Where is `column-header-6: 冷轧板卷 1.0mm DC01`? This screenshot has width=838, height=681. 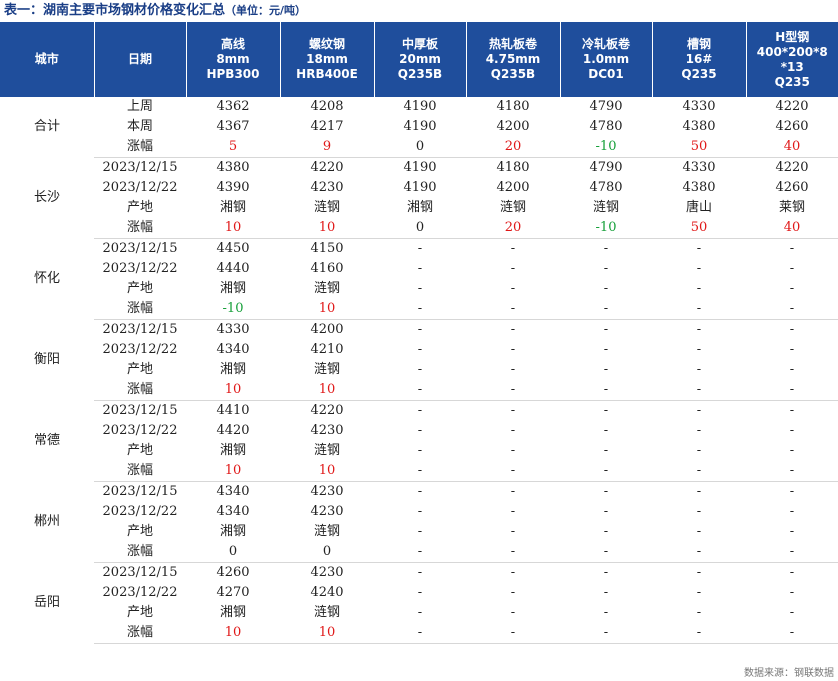 column-header-6: 冷轧板卷 1.0mm DC01 is located at coordinates (605, 59).